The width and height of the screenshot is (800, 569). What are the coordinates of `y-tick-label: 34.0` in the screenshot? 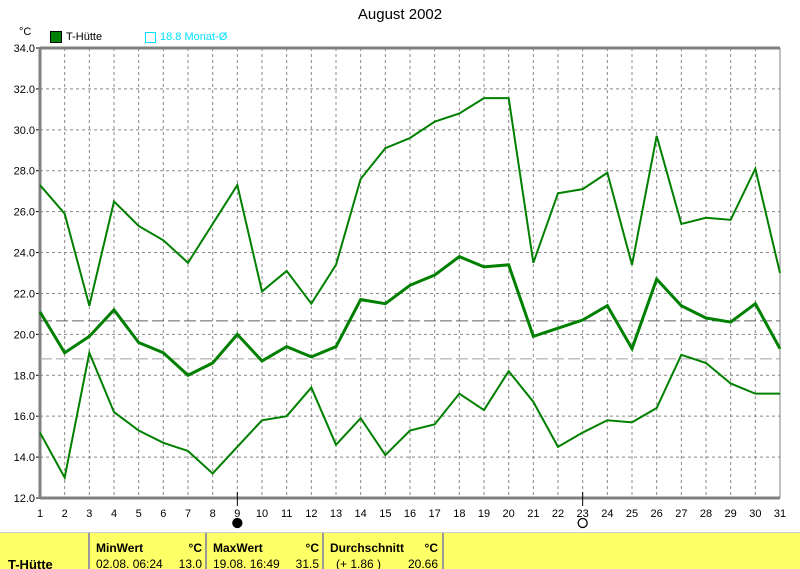 It's located at (24, 49).